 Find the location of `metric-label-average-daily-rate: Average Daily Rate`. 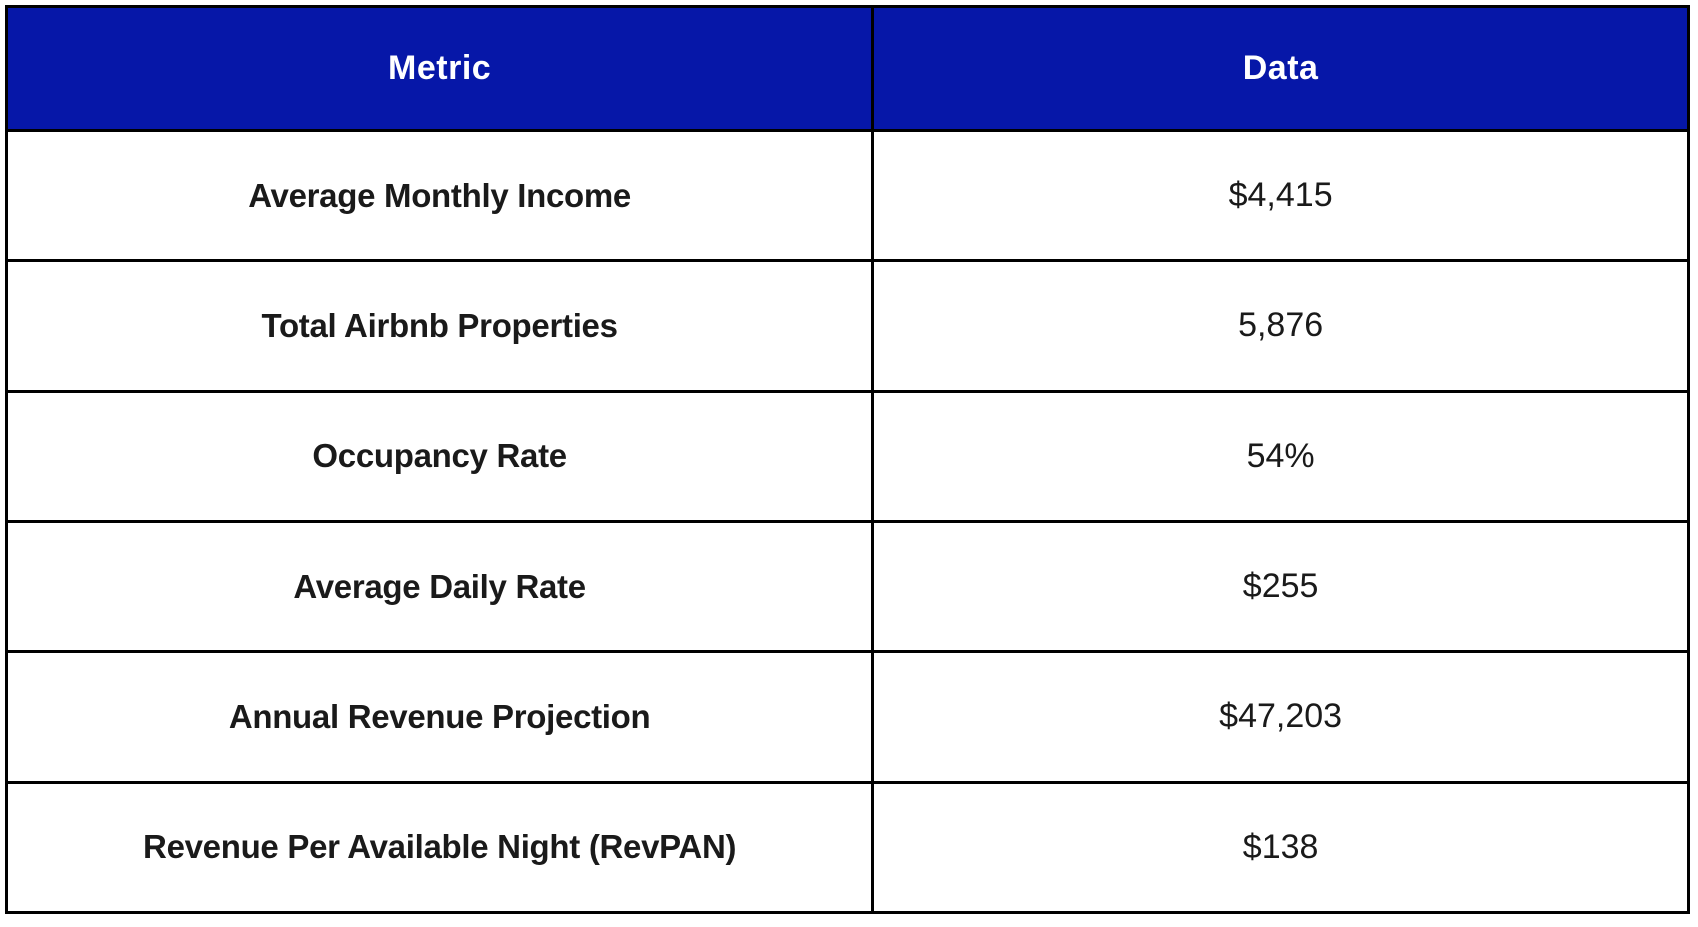

metric-label-average-daily-rate: Average Daily Rate is located at coordinates (439, 586).